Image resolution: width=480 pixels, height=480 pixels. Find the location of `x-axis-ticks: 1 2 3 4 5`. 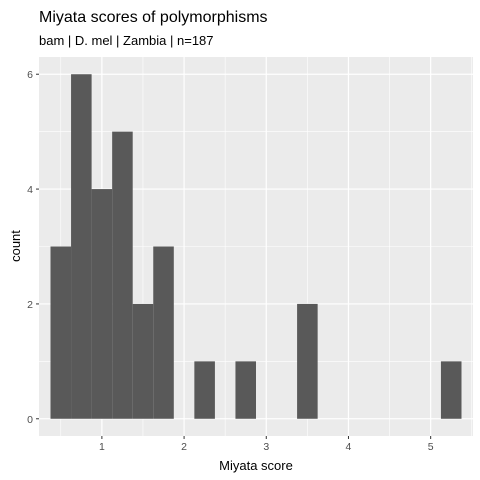

x-axis-ticks: 1 2 3 4 5 is located at coordinates (266, 444).